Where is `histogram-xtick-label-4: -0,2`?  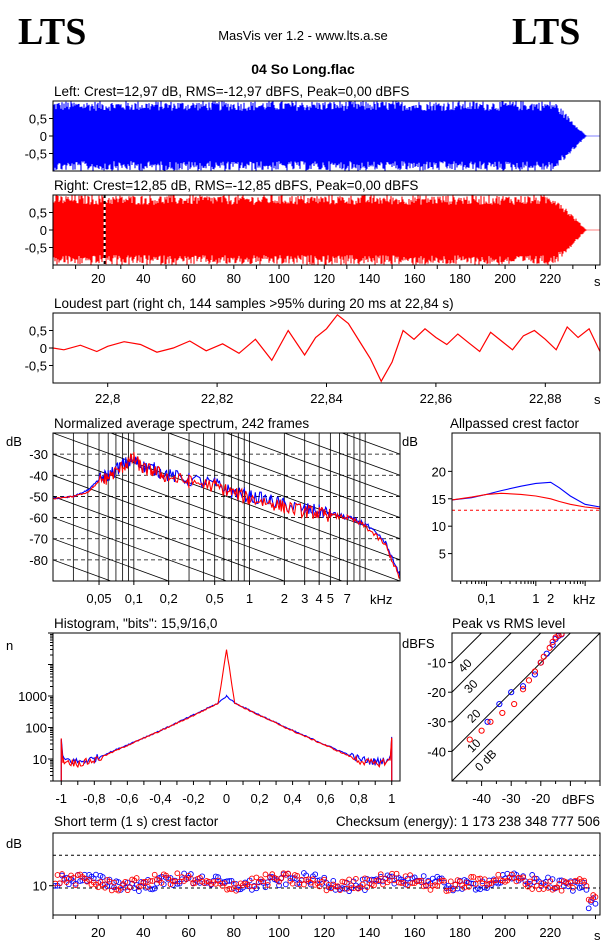
histogram-xtick-label-4: -0,2 is located at coordinates (193, 798).